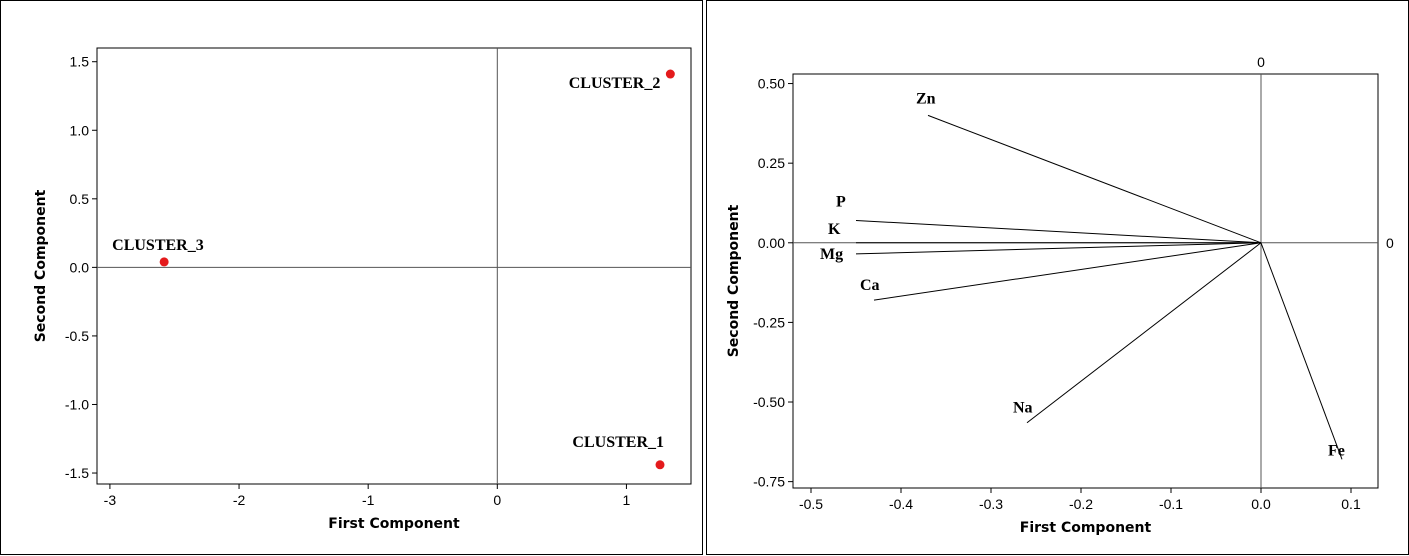  Describe the element at coordinates (158, 245) in the screenshot. I see `data-point-label: CLUSTER_3` at that location.